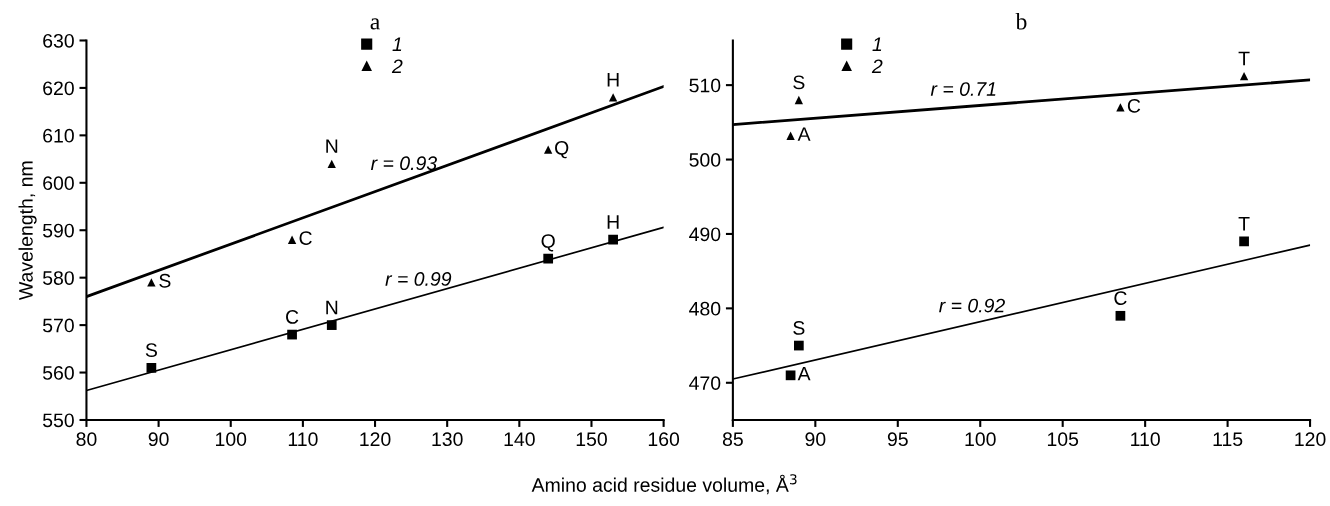 The image size is (1330, 506). Describe the element at coordinates (58, 88) in the screenshot. I see `y-tick-label: 620` at that location.